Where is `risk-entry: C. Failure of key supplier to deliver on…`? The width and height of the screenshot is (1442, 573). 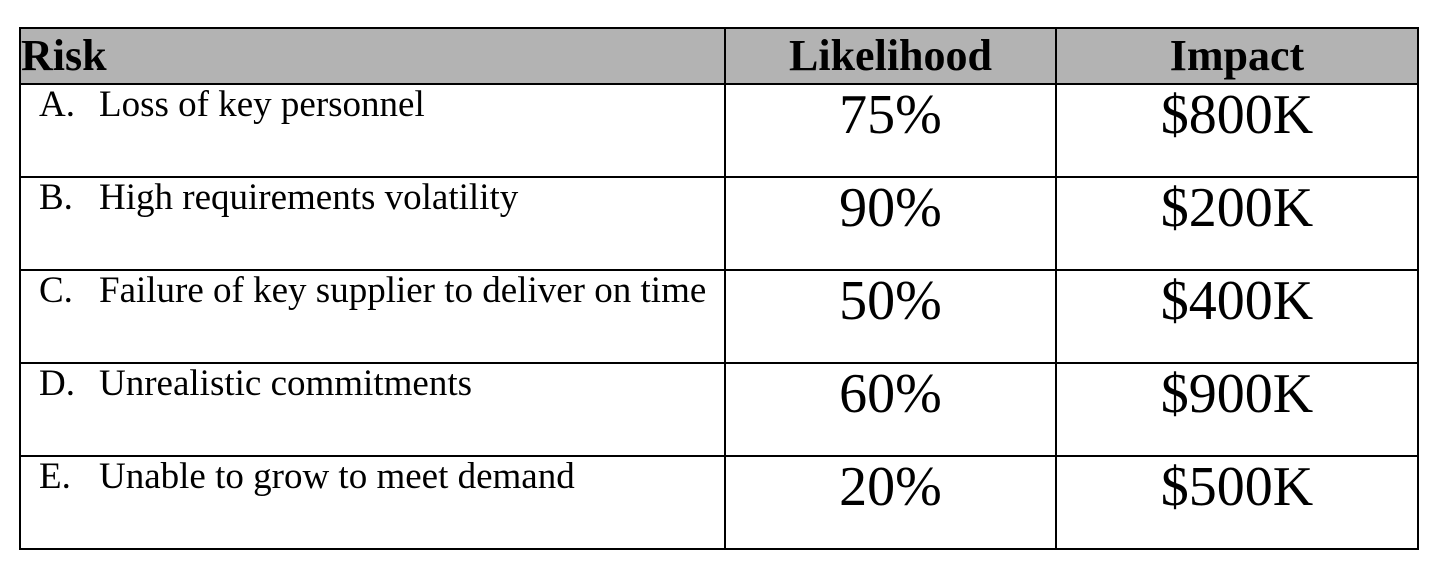
risk-entry: C. Failure of key supplier to deliver on… is located at coordinates (372, 291).